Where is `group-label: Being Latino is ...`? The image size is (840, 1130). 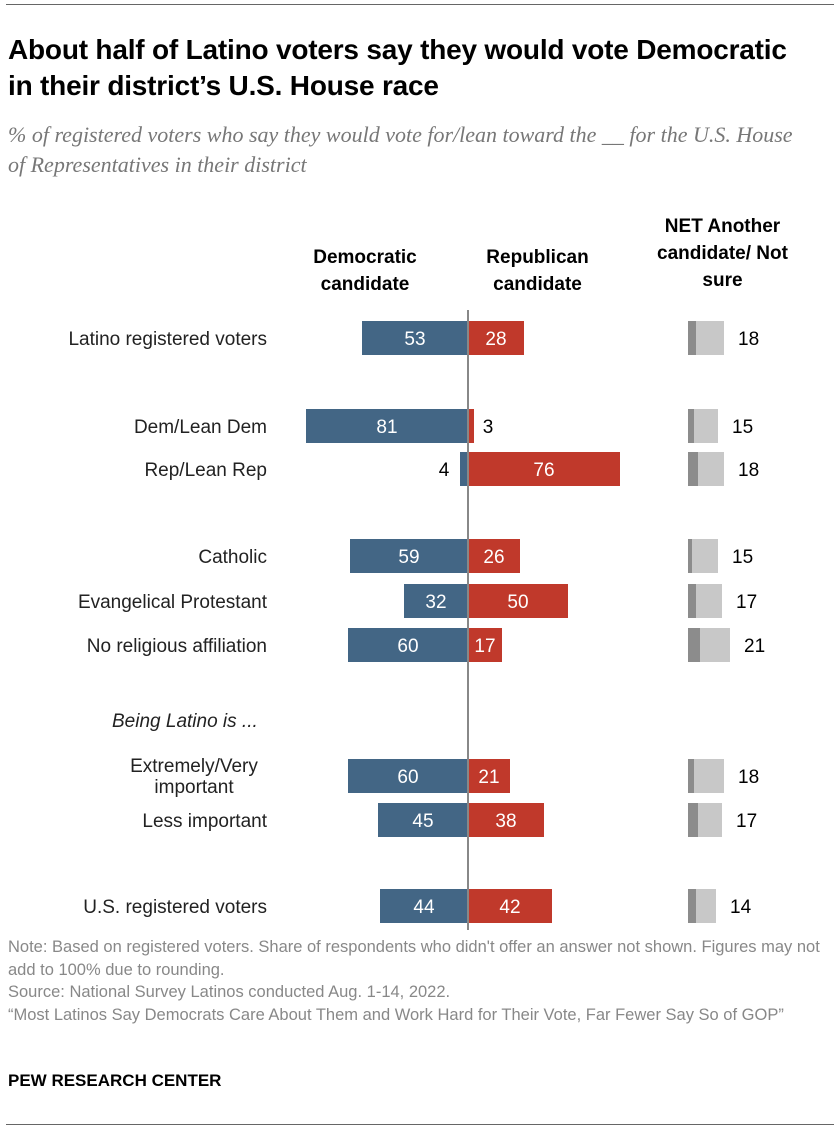
group-label: Being Latino is ... is located at coordinates (185, 721).